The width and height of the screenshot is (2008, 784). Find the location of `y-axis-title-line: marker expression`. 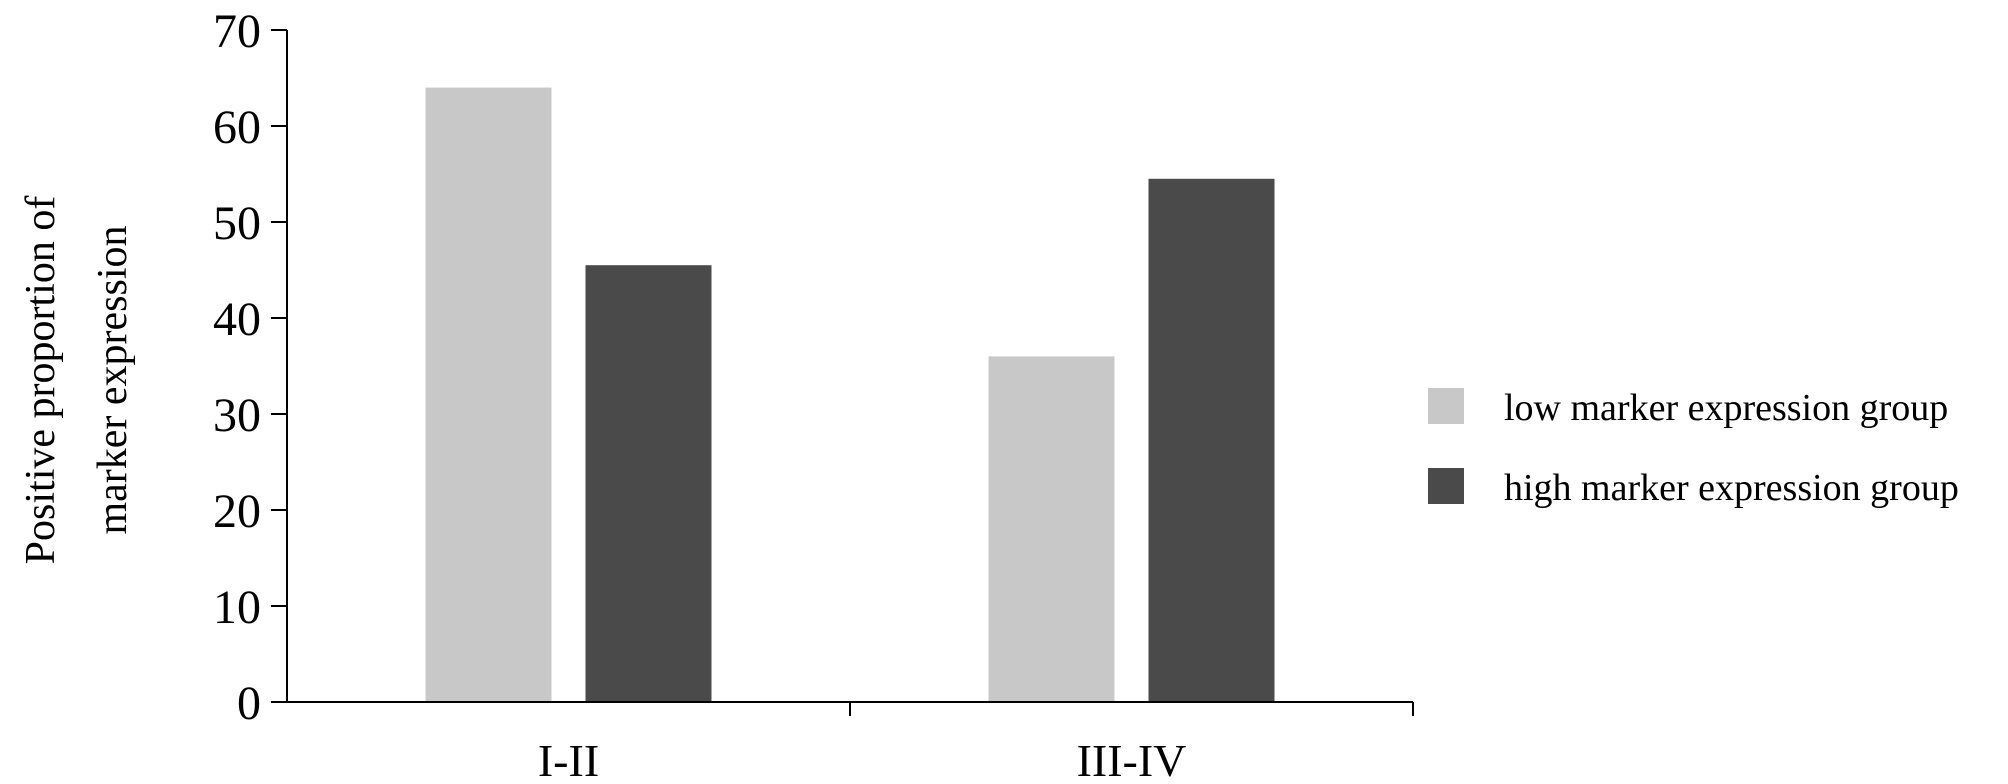

y-axis-title-line: marker expression is located at coordinates (113, 379).